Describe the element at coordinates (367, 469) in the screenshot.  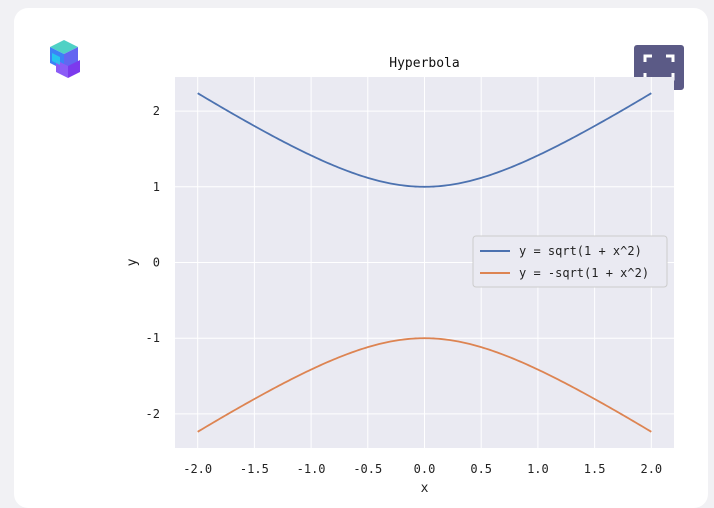
I see `x-tick-label: -0.5` at that location.